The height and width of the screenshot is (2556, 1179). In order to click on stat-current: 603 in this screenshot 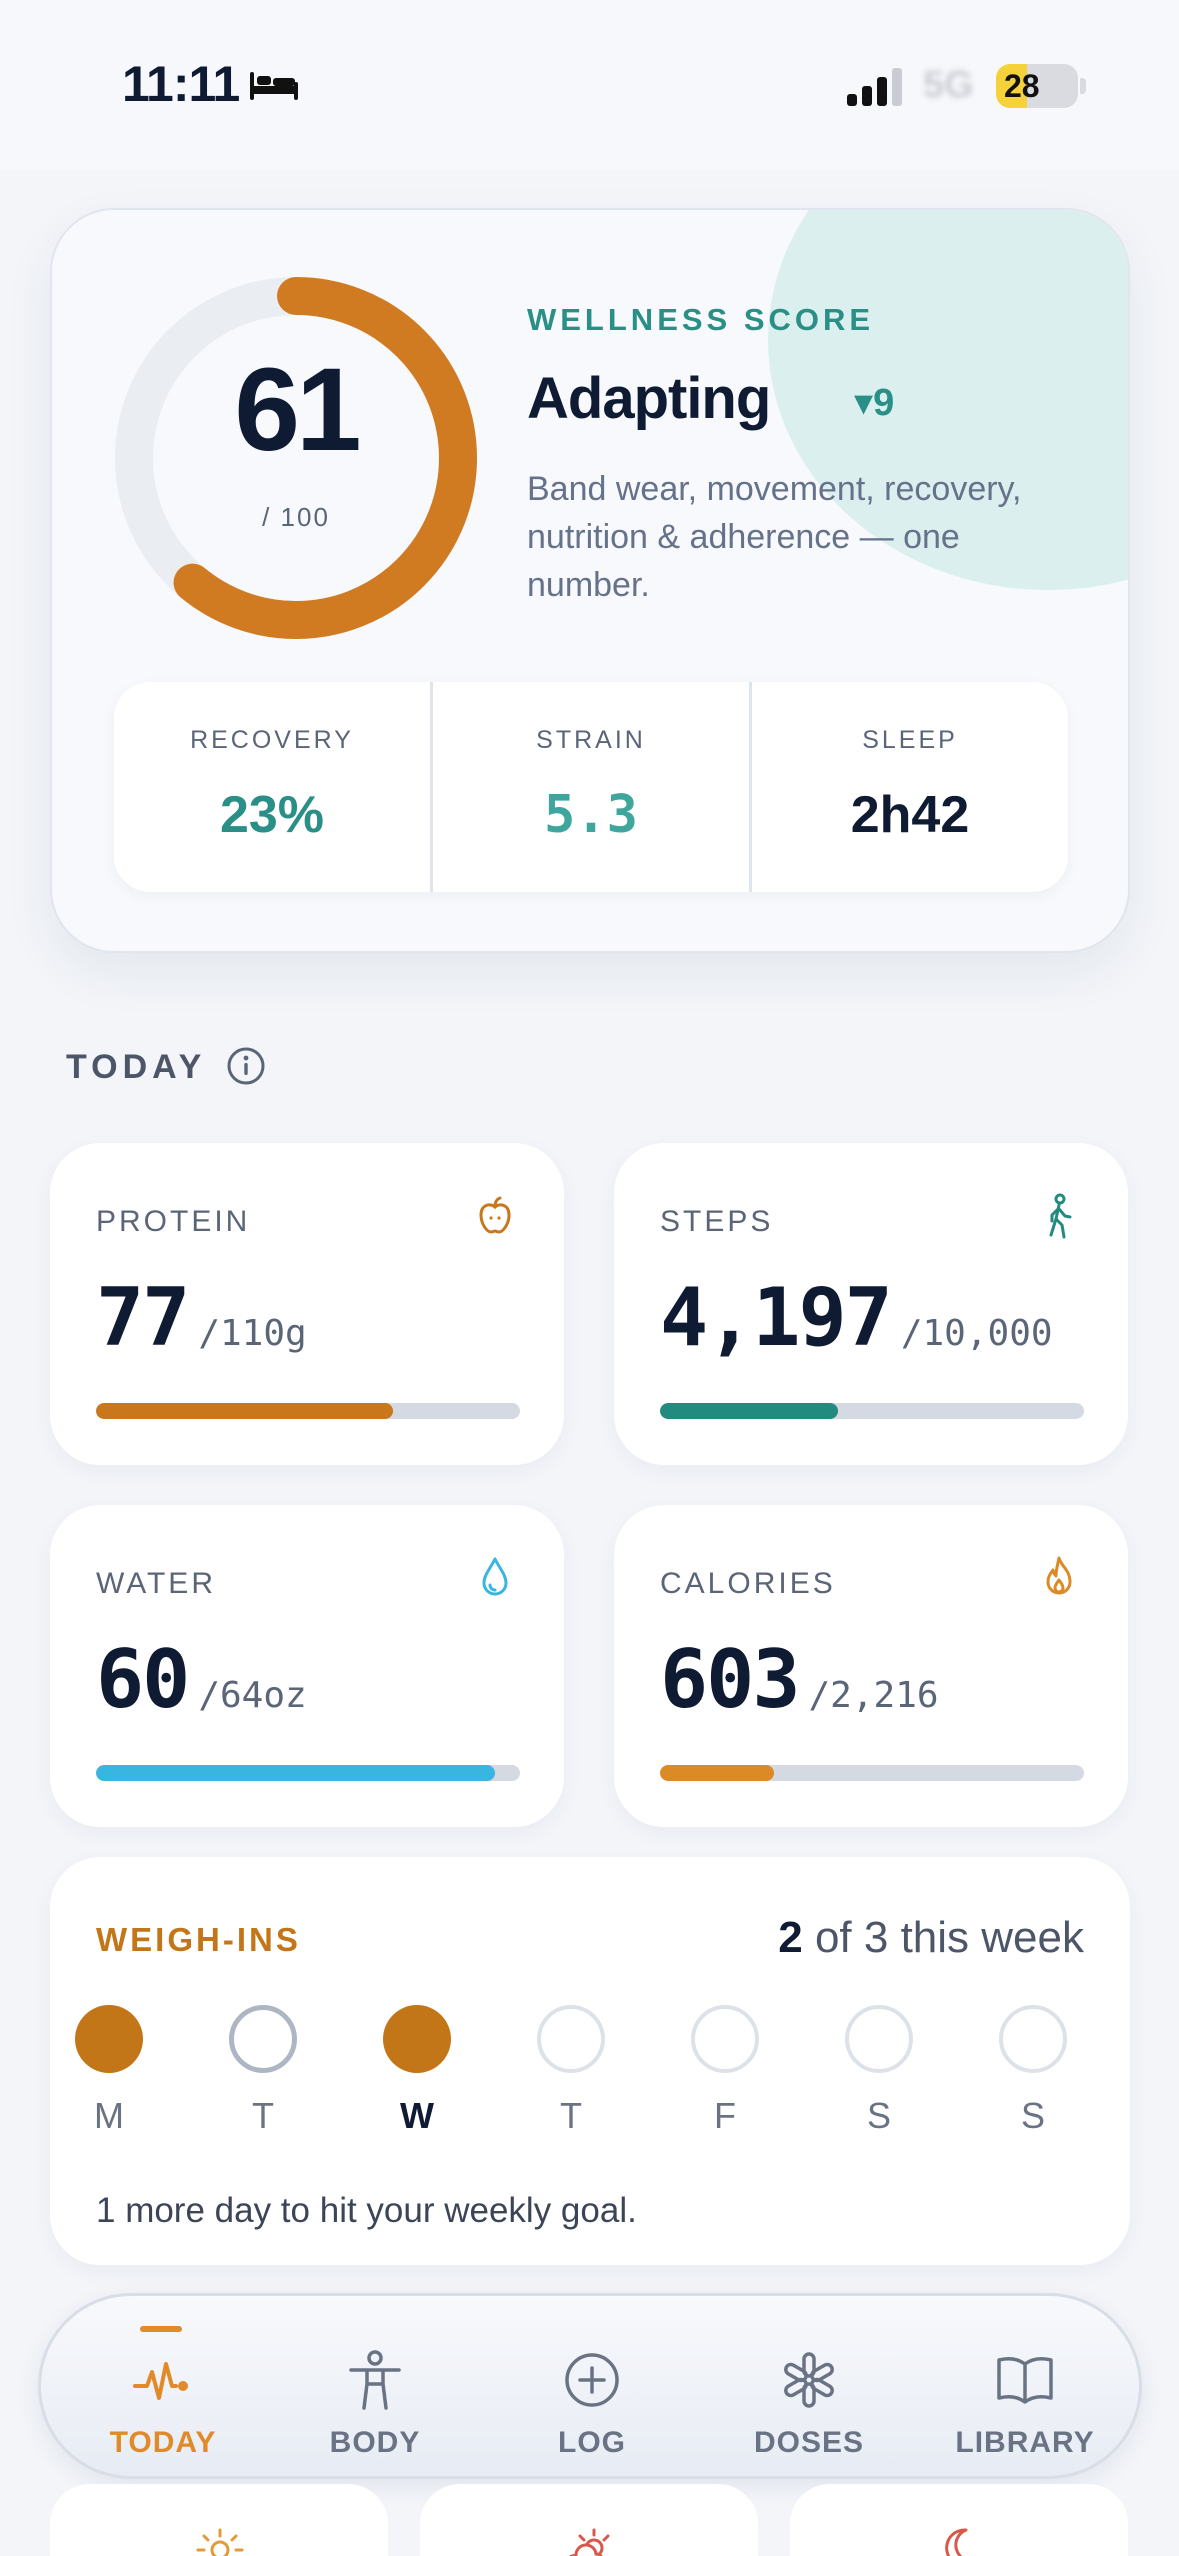, I will do `click(730, 1679)`.